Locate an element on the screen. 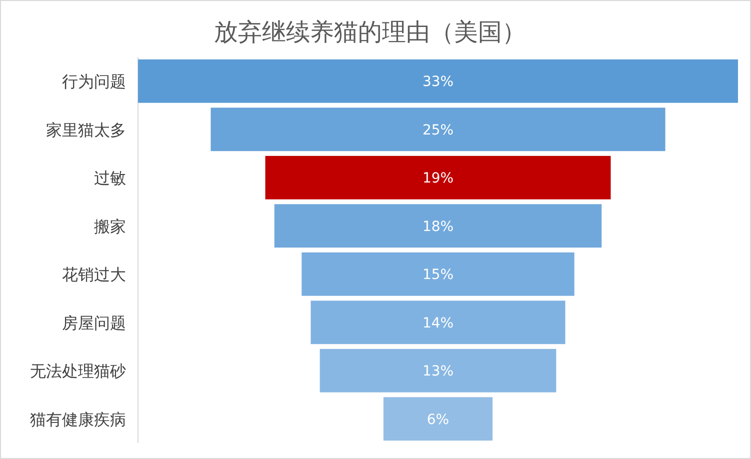 The width and height of the screenshot is (751, 459). category-label: 房屋问题 is located at coordinates (94, 322).